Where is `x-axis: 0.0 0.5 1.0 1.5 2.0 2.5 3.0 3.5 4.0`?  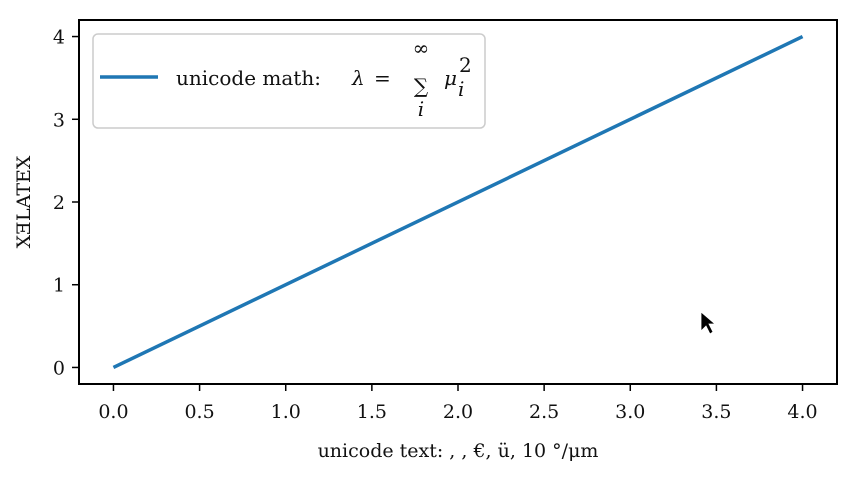 x-axis: 0.0 0.5 1.0 1.5 2.0 2.5 3.0 3.5 4.0 is located at coordinates (458, 403).